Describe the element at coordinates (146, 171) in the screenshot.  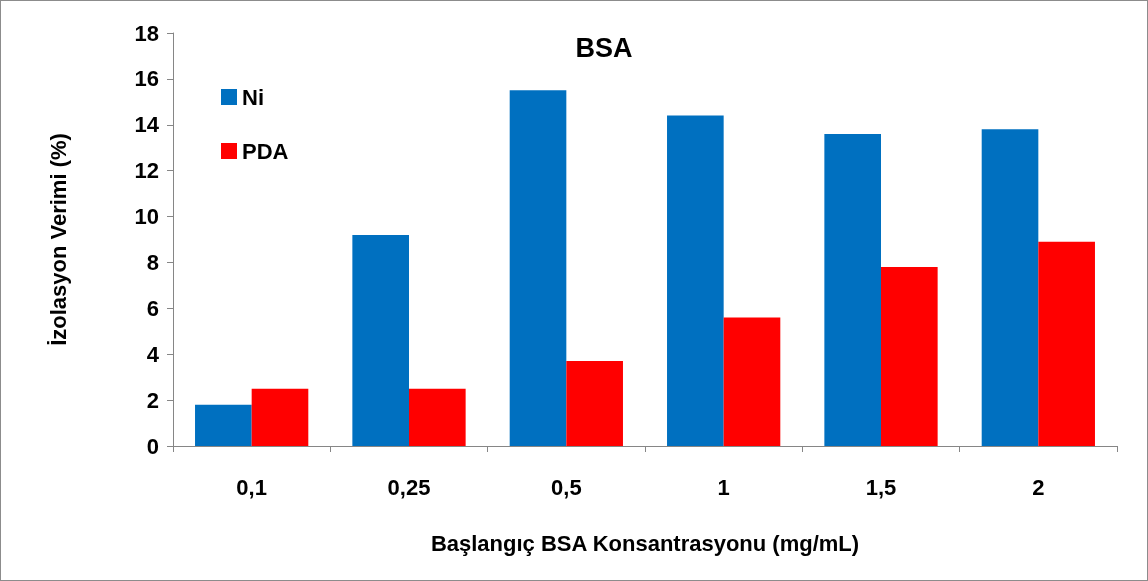
I see `y-tick-label: 12` at that location.